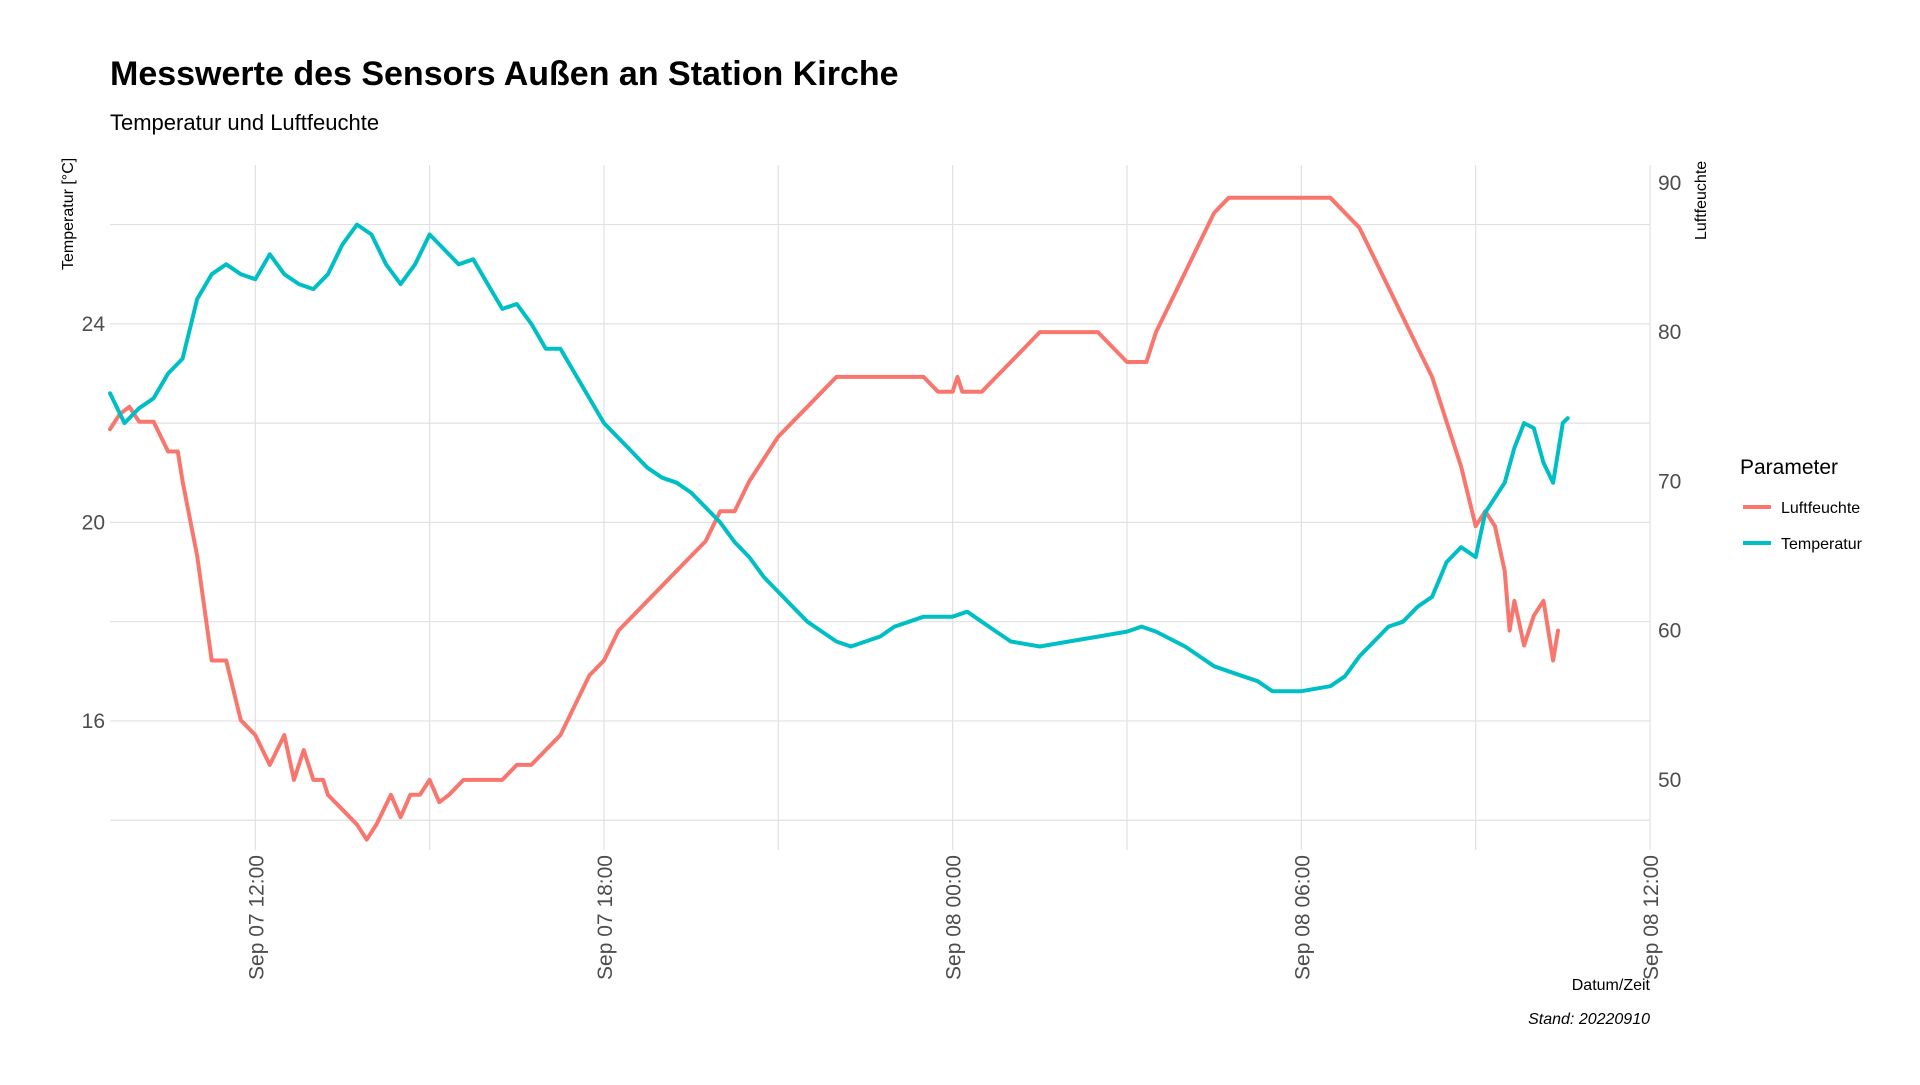  What do you see at coordinates (1669, 481) in the screenshot?
I see `y-tick-label-right: 70` at bounding box center [1669, 481].